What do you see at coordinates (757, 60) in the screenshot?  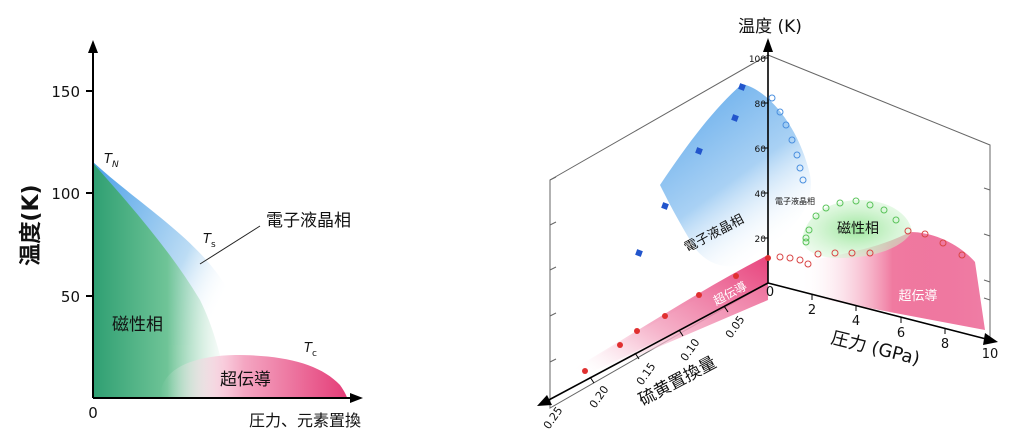 I see `t-tick-100: 100` at bounding box center [757, 60].